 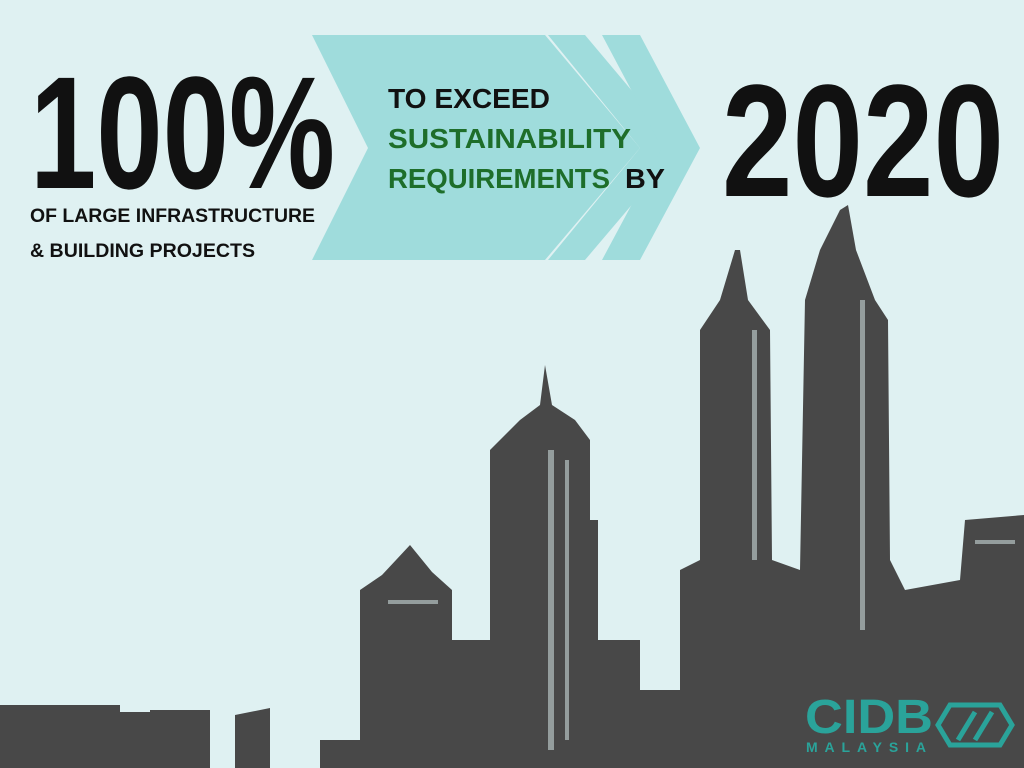 I want to click on stat-caption: & BUILDING PROJECTS, so click(x=142, y=251).